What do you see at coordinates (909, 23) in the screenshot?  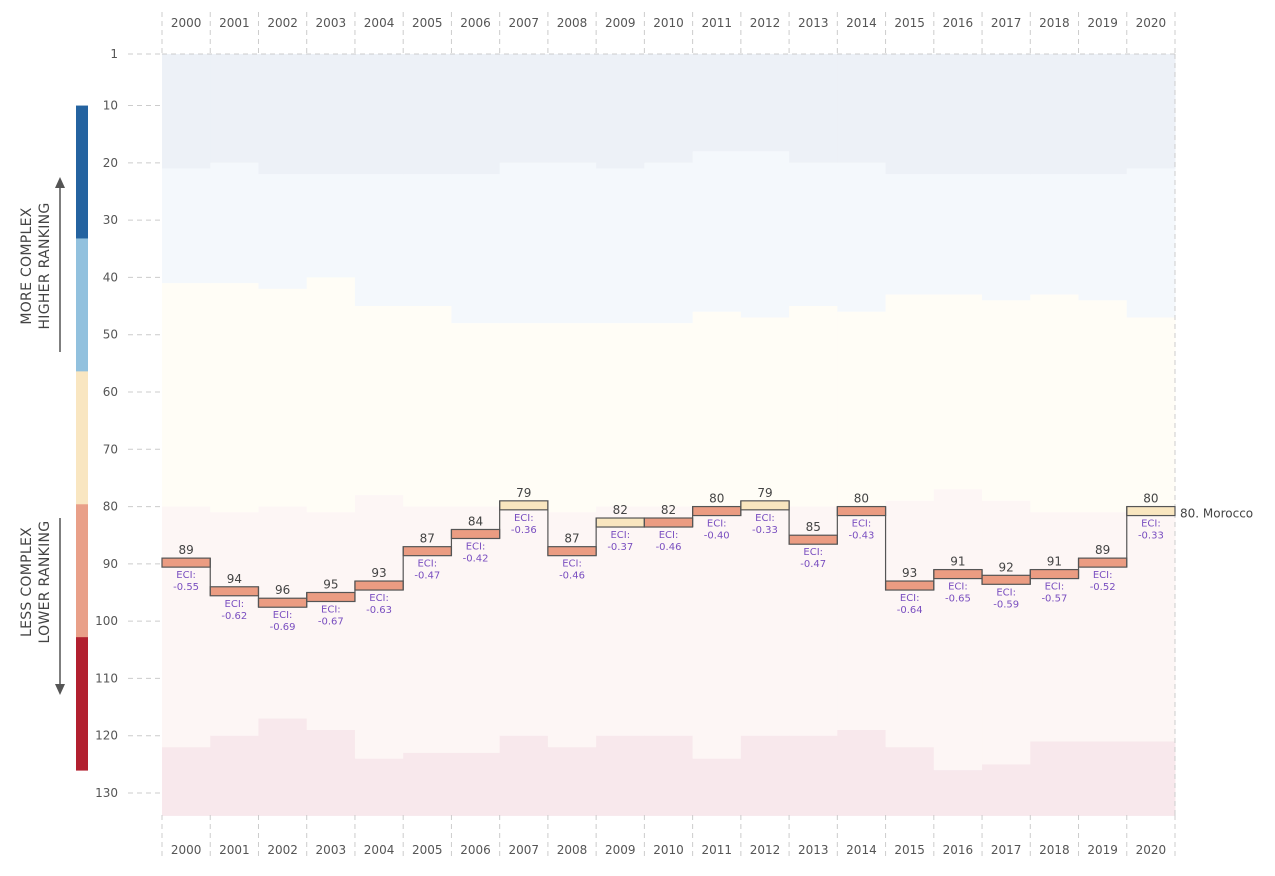 I see `x-tick-label-top: 2015` at bounding box center [909, 23].